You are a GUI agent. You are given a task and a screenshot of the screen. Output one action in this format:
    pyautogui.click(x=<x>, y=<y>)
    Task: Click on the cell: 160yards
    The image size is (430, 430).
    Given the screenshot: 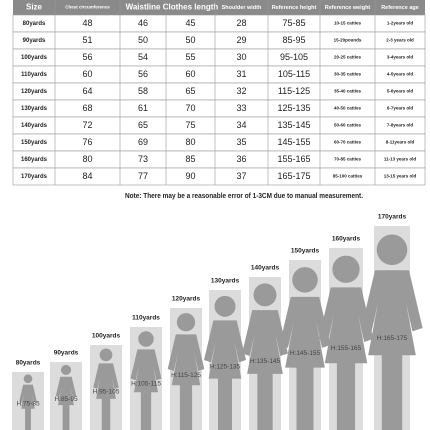 What is the action you would take?
    pyautogui.click(x=34, y=160)
    